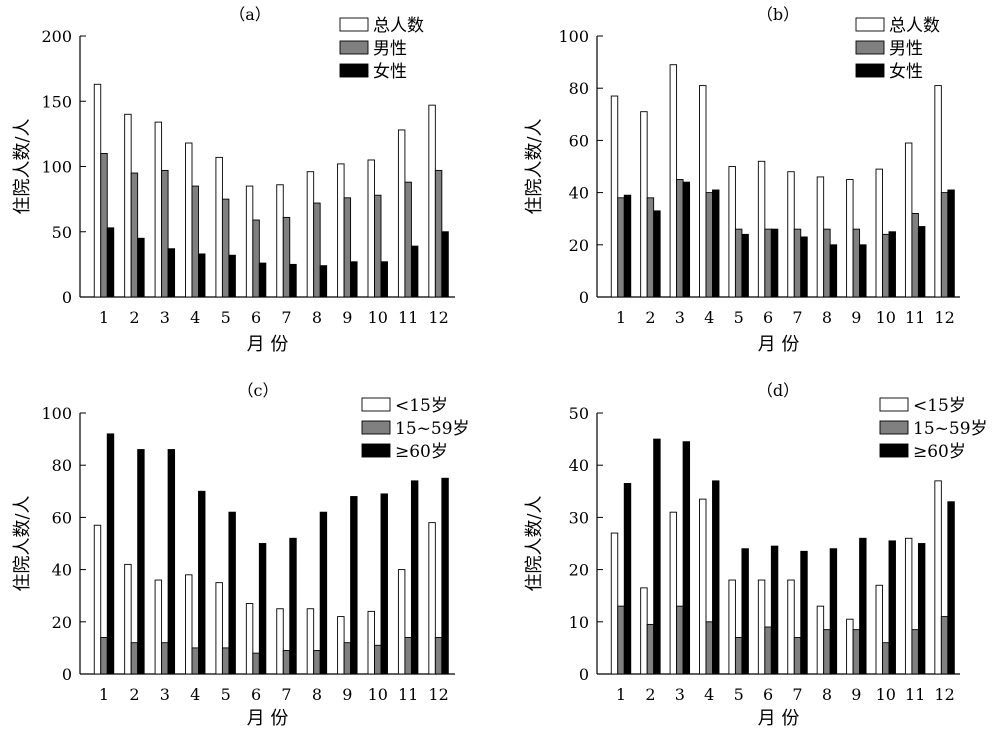 The width and height of the screenshot is (1000, 730). I want to click on bar-b-s1-m6, so click(761, 229).